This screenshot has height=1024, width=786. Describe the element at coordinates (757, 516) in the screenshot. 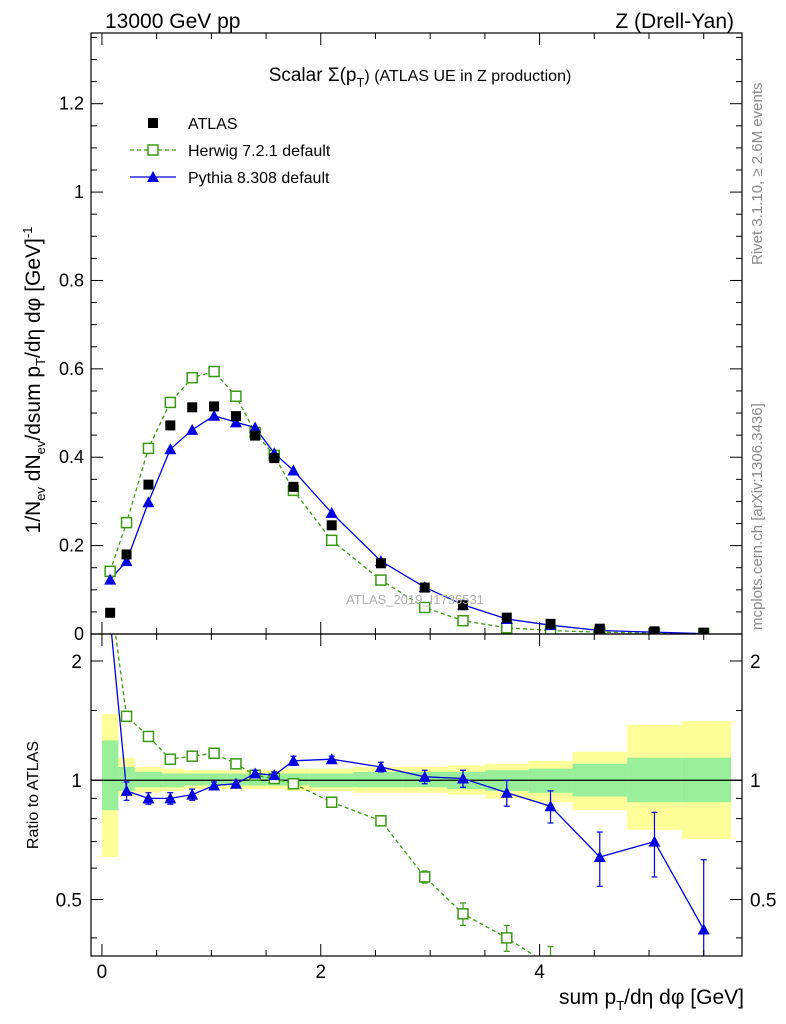

I see `mcplots-label: mcplots.cern.ch [arXiv:1306.3436]` at that location.